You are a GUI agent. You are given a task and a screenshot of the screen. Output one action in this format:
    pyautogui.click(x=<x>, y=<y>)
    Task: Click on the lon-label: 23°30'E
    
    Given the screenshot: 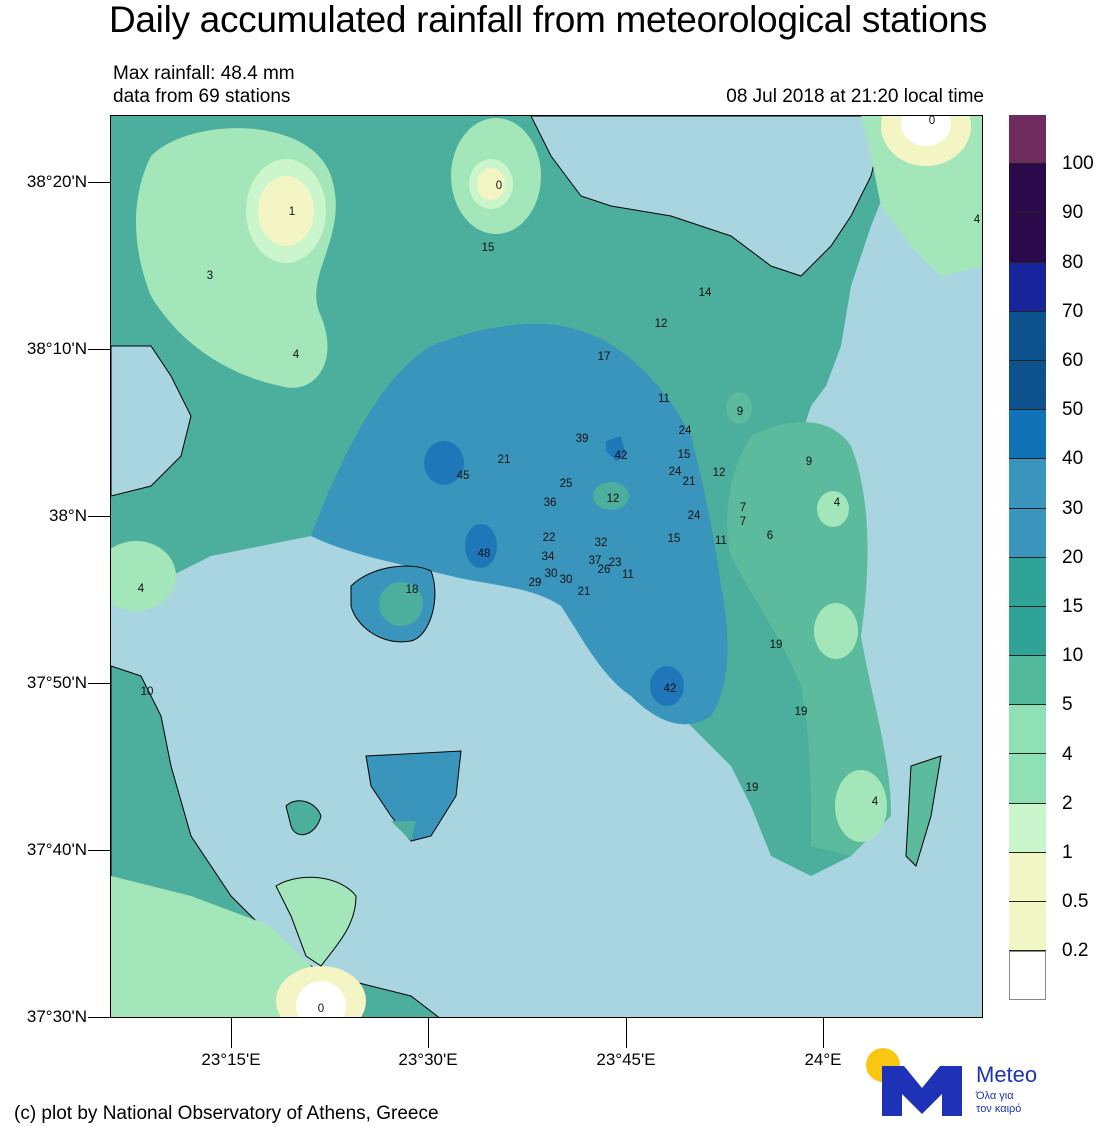 What is the action you would take?
    pyautogui.click(x=428, y=1059)
    